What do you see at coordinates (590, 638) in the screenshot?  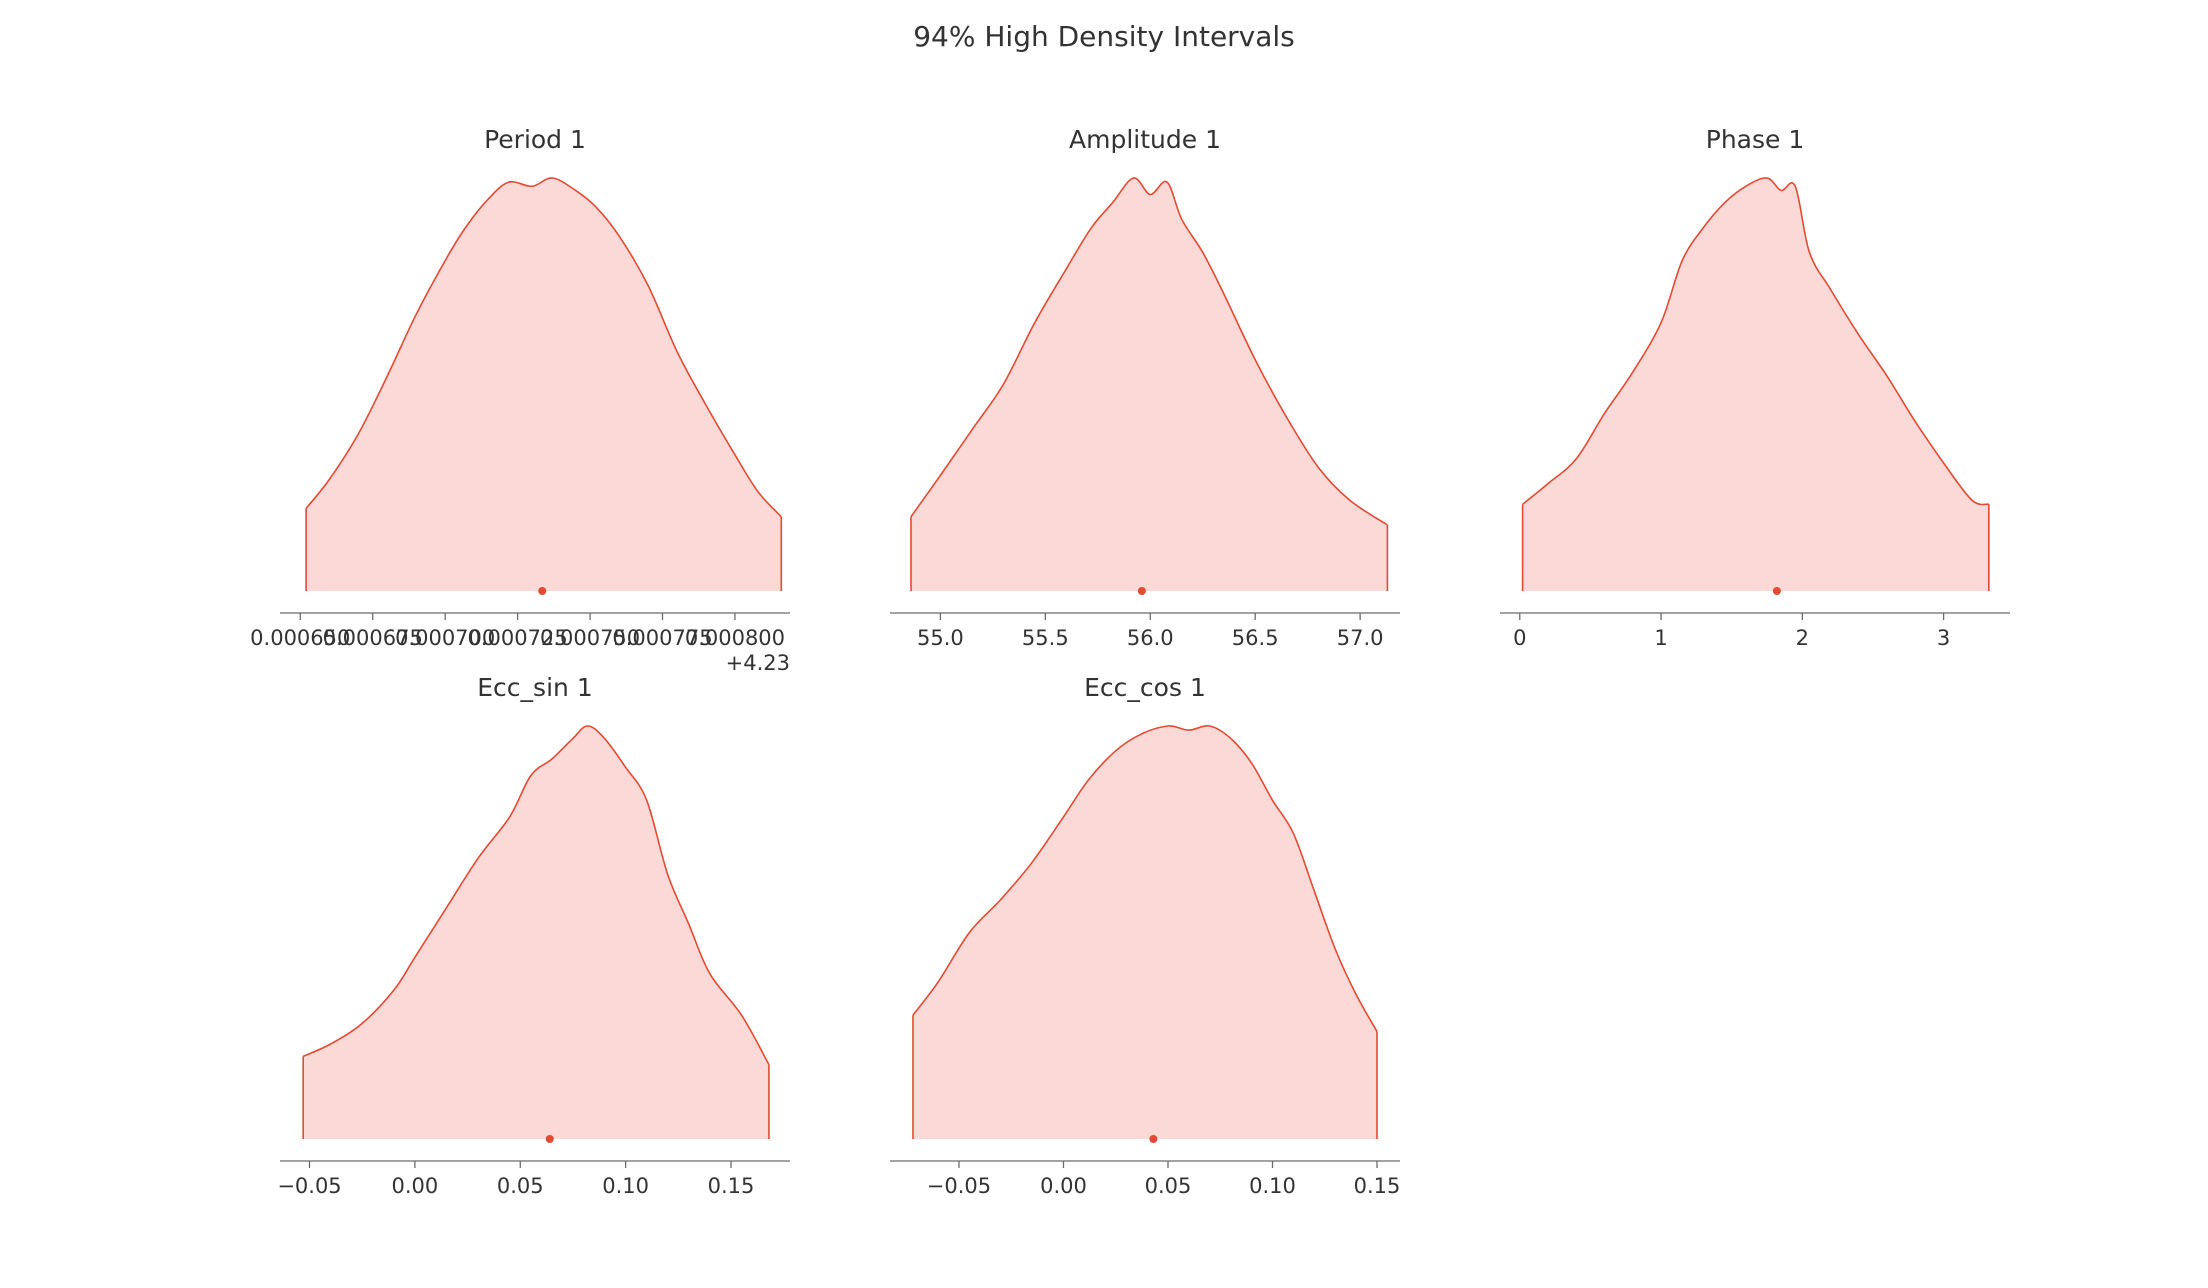 I see `x-tick-label: 0.000750` at bounding box center [590, 638].